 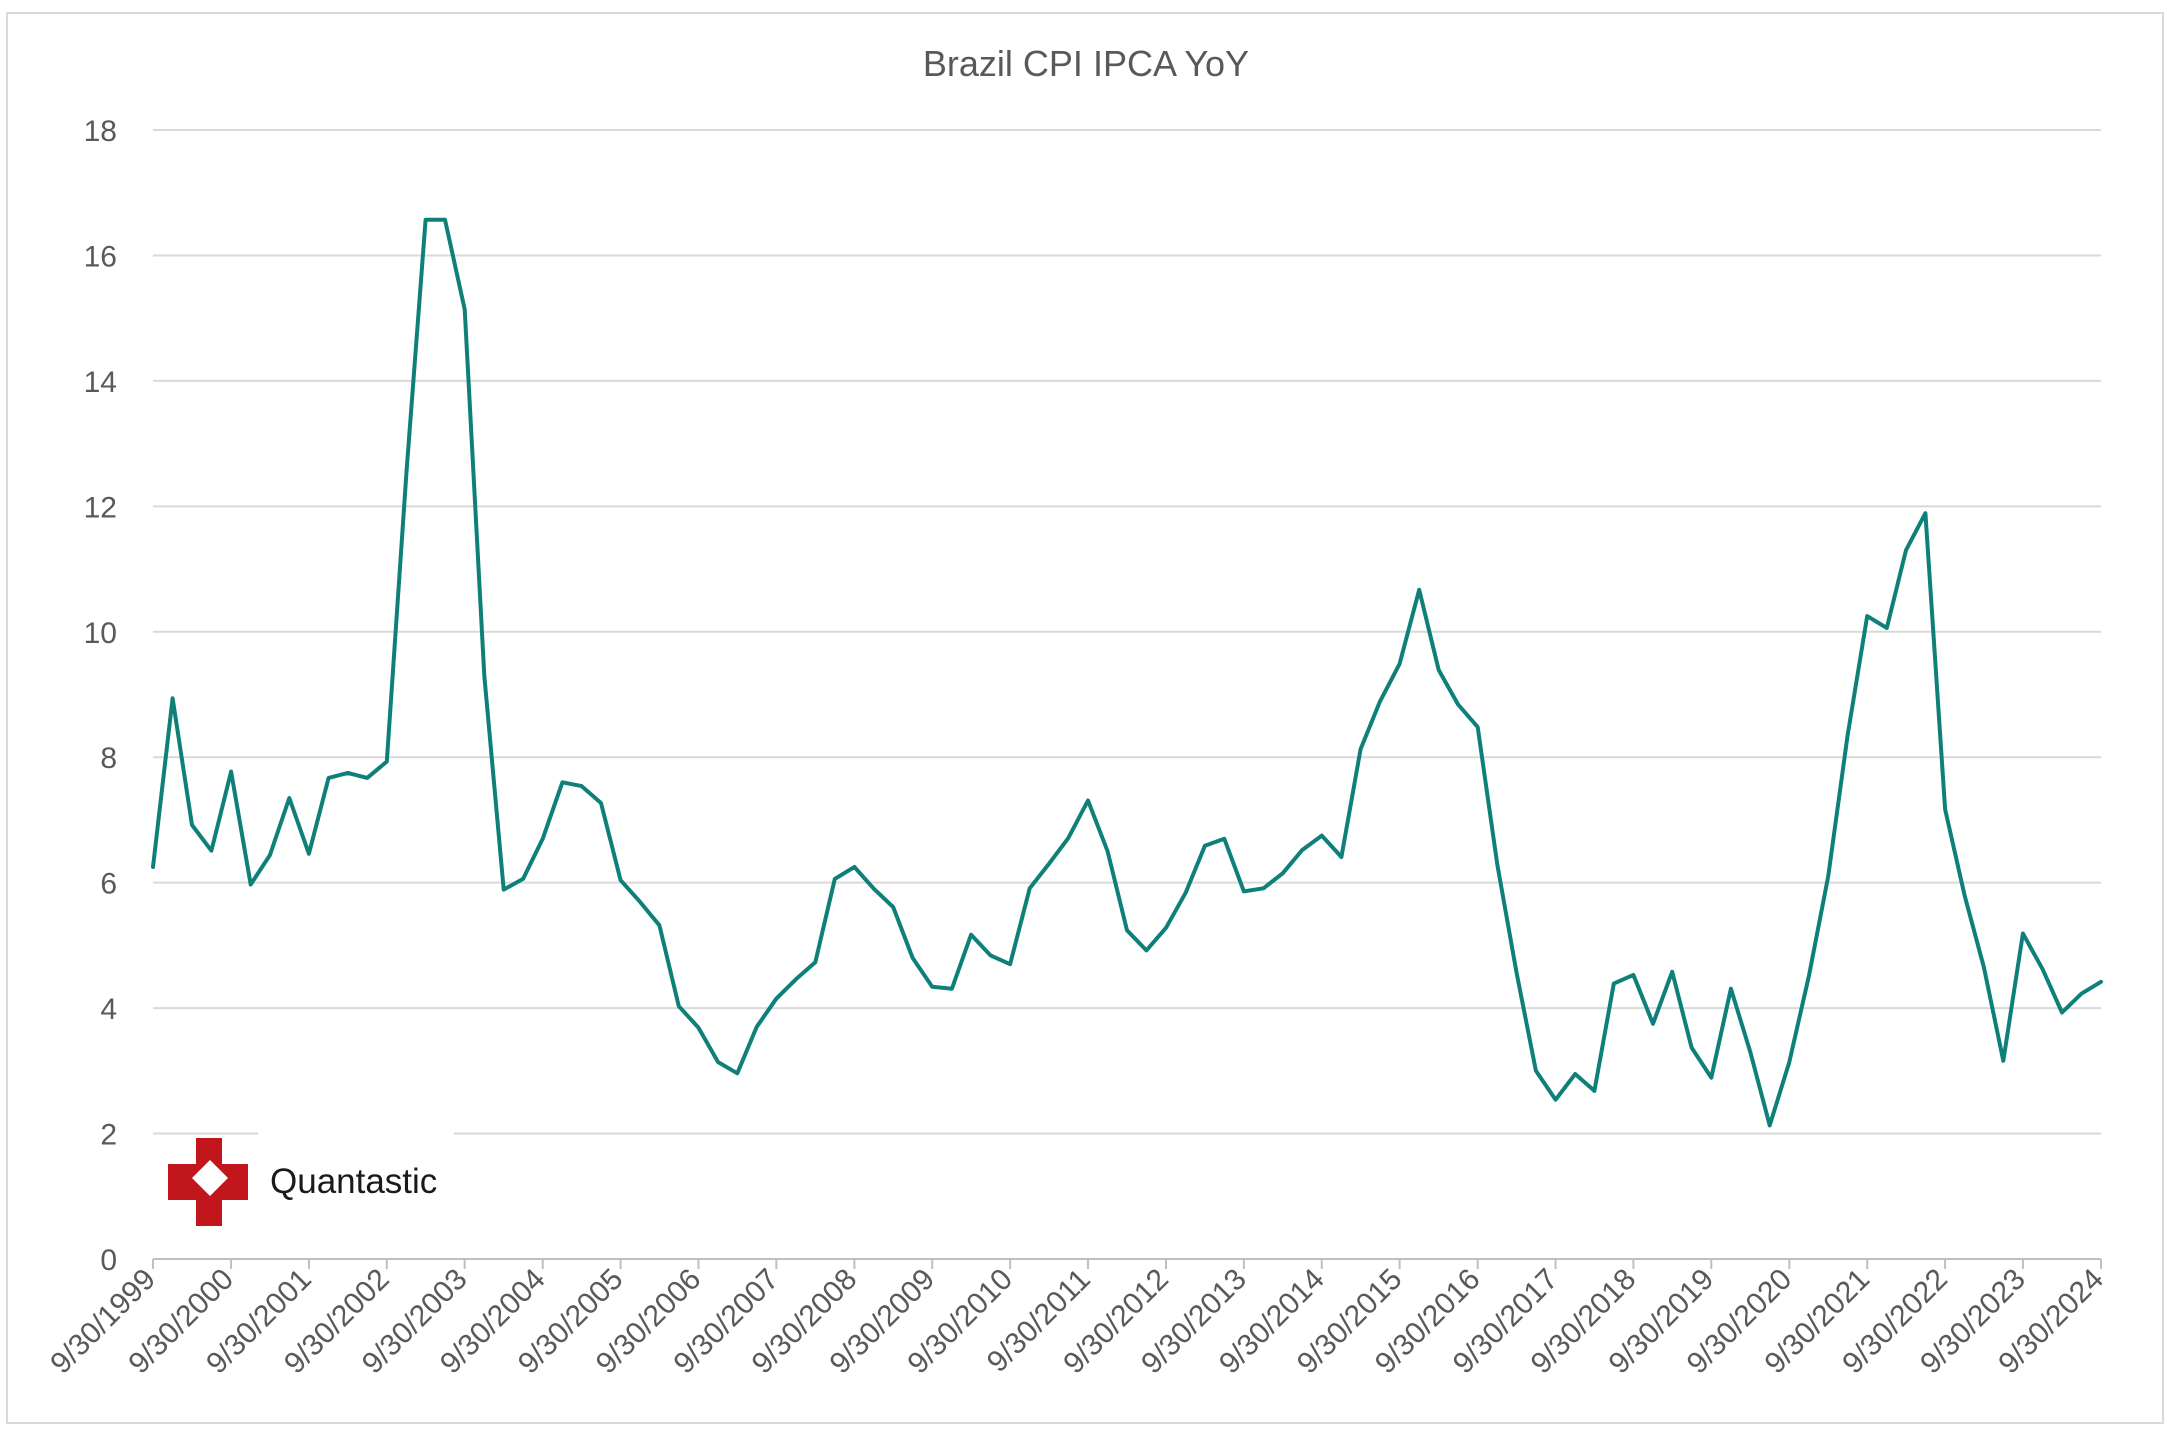 What do you see at coordinates (100, 131) in the screenshot?
I see `y-tick-label: 18` at bounding box center [100, 131].